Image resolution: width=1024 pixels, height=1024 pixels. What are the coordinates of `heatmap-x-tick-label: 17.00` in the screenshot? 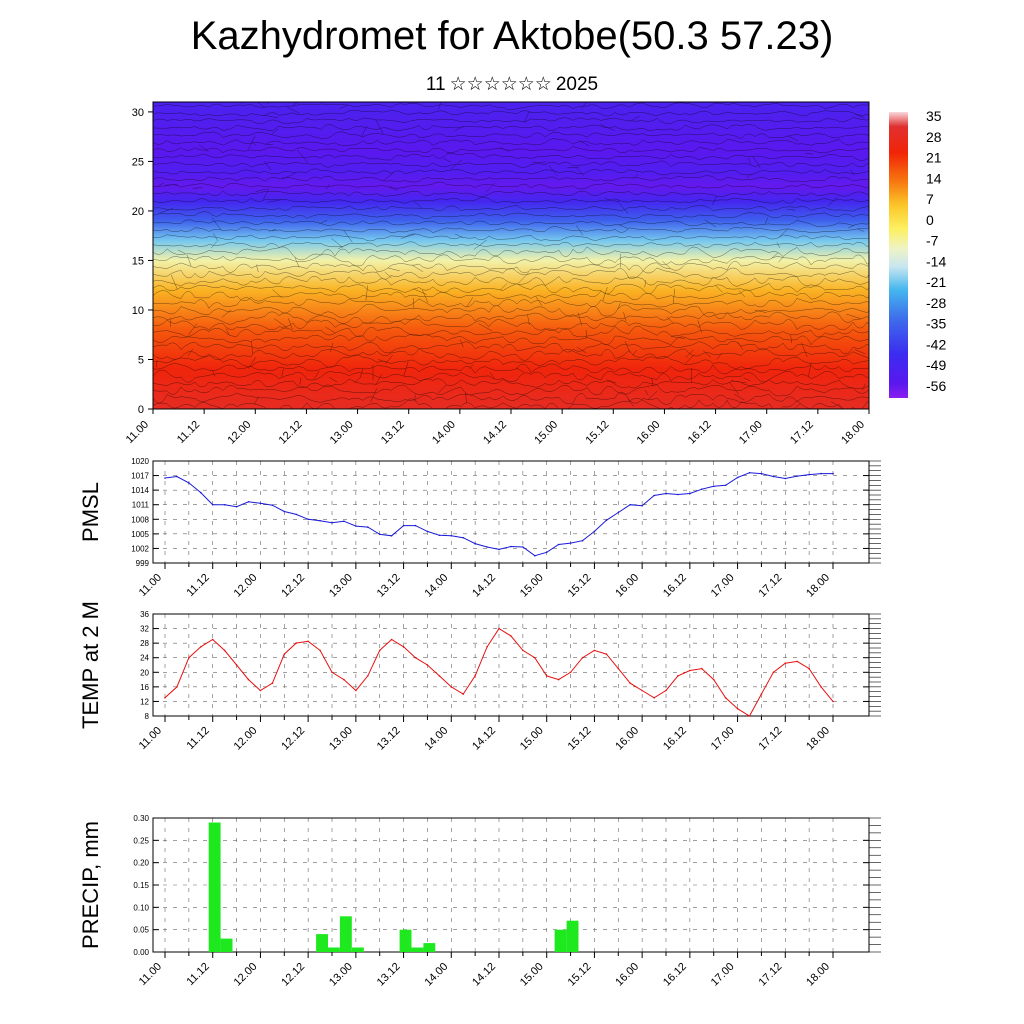 It's located at (751, 433).